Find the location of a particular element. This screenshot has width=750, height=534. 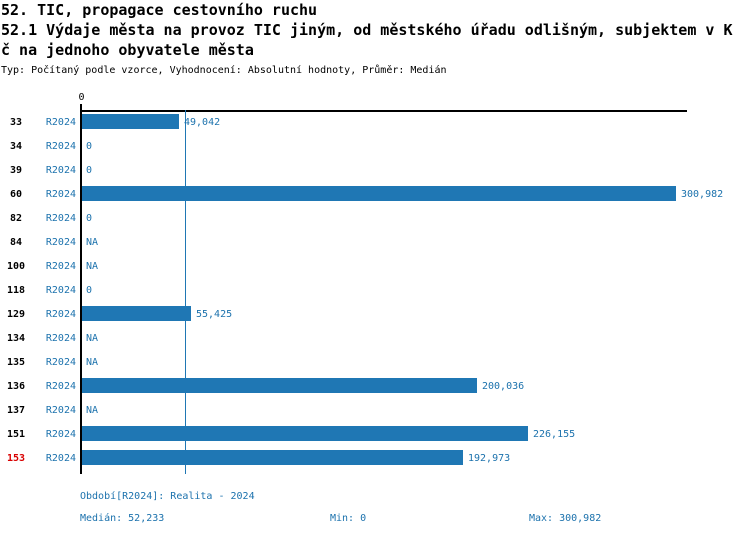

chart-row: 153 R2024 192,973 is located at coordinates (375, 459).